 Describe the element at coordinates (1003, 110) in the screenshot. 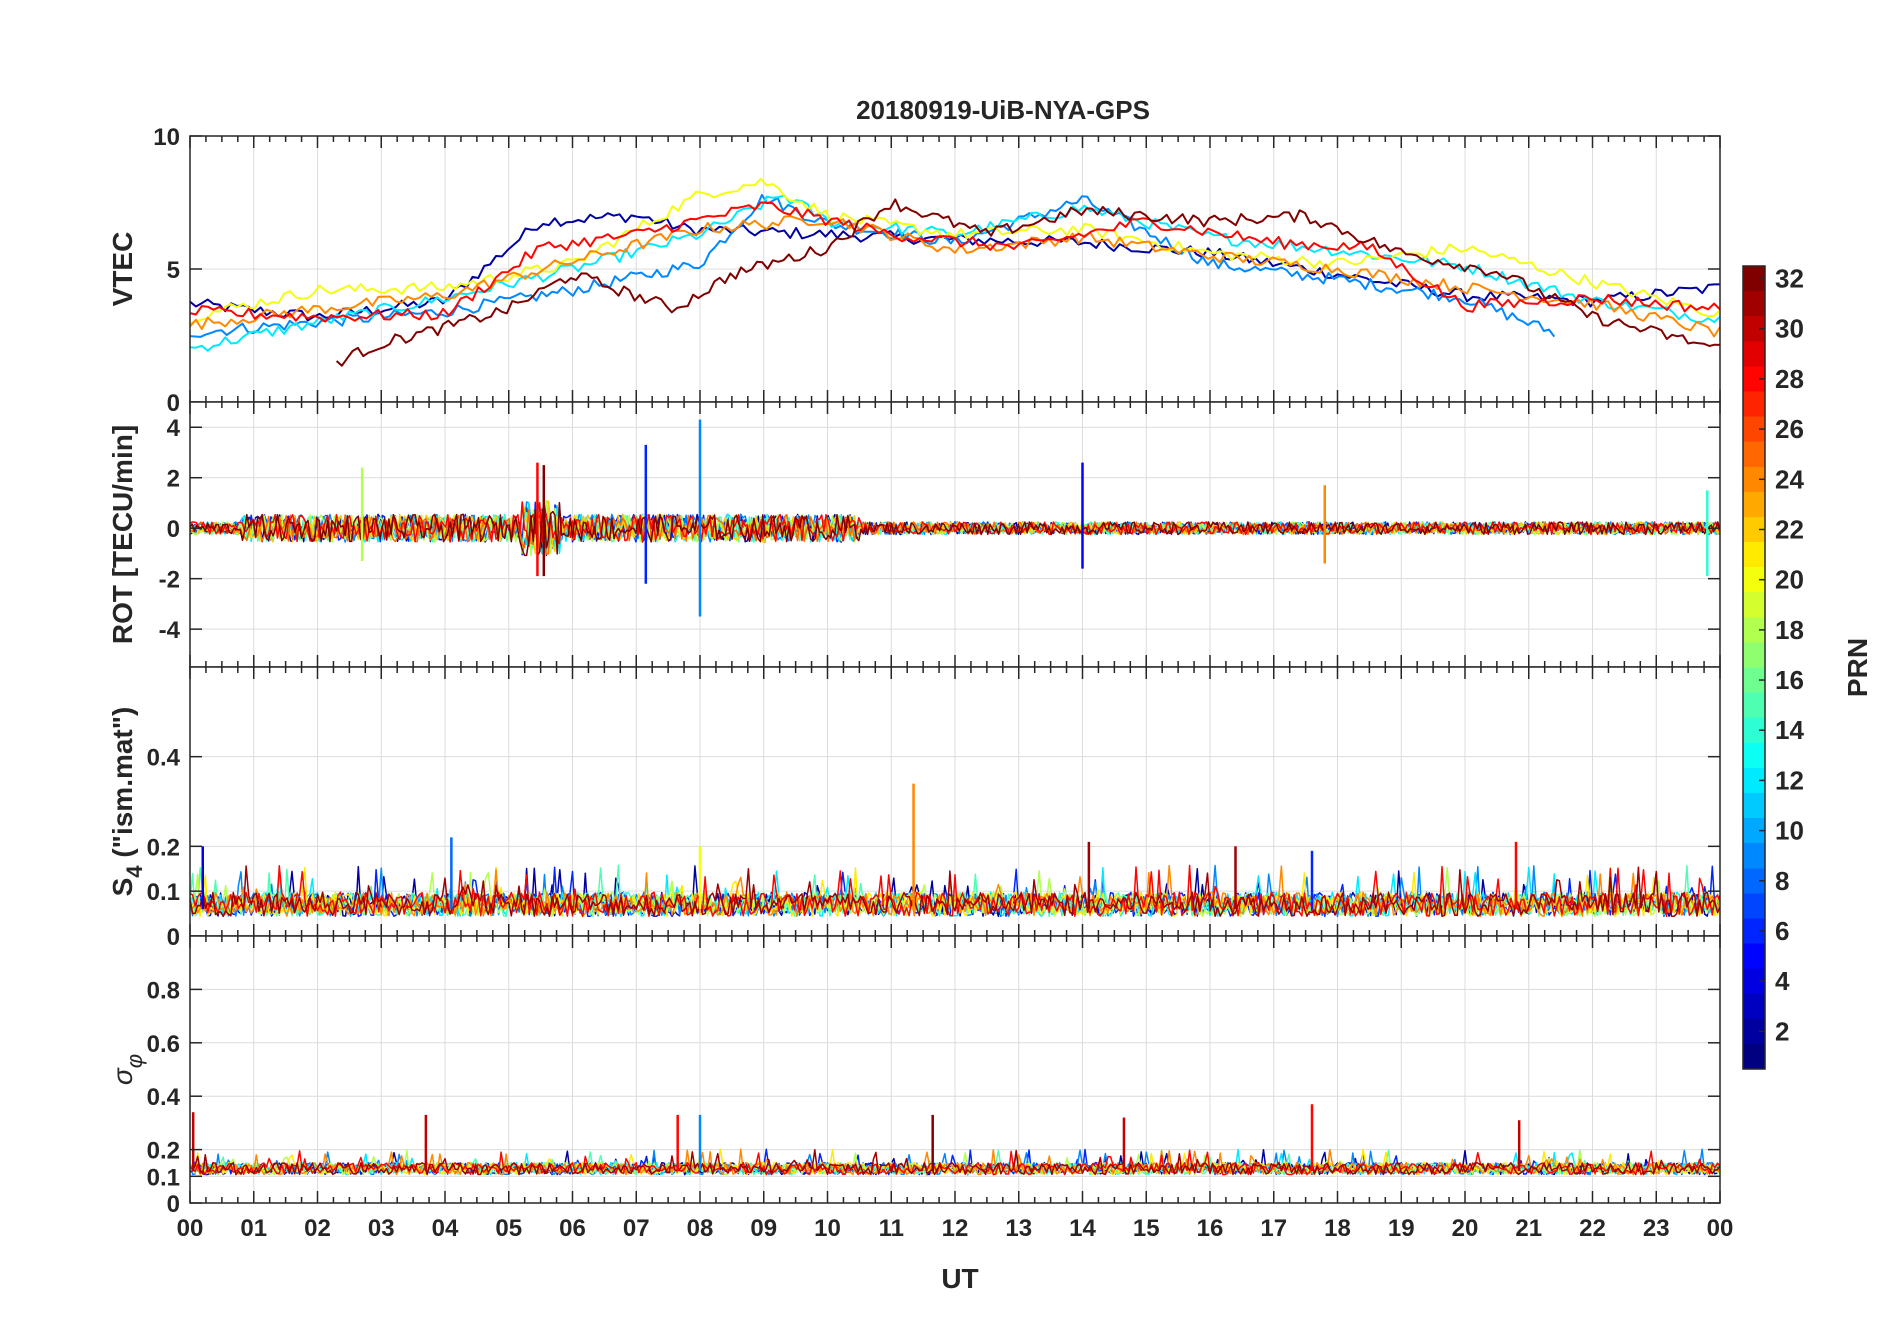

I see `chart-title: 20180919-UiB-NYA-GPS` at that location.